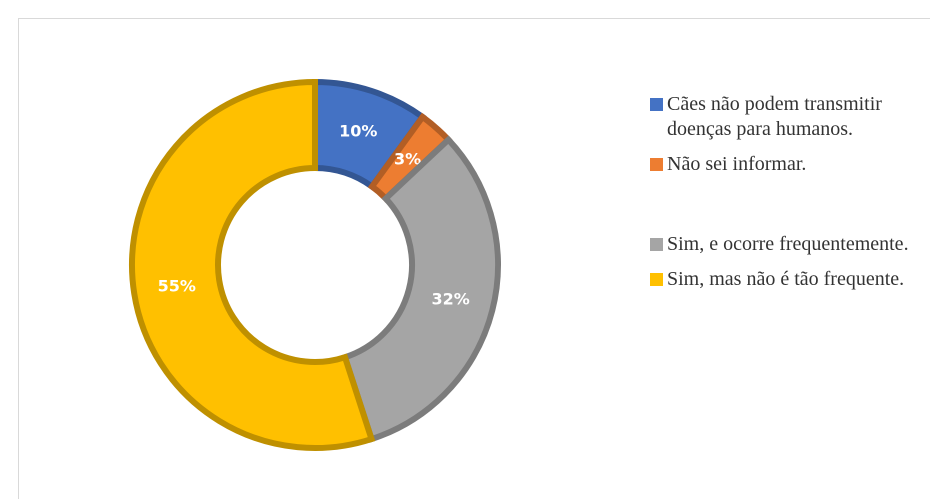 The width and height of the screenshot is (930, 499). I want to click on legend-item: Não sei informar., so click(790, 164).